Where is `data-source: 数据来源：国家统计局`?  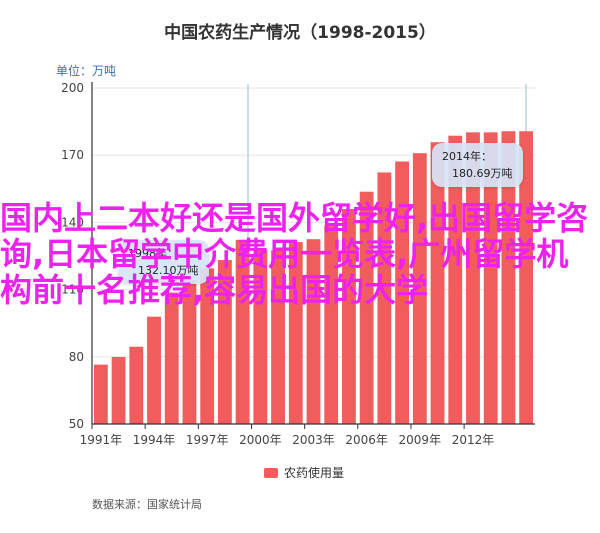 data-source: 数据来源：国家统计局 is located at coordinates (147, 504).